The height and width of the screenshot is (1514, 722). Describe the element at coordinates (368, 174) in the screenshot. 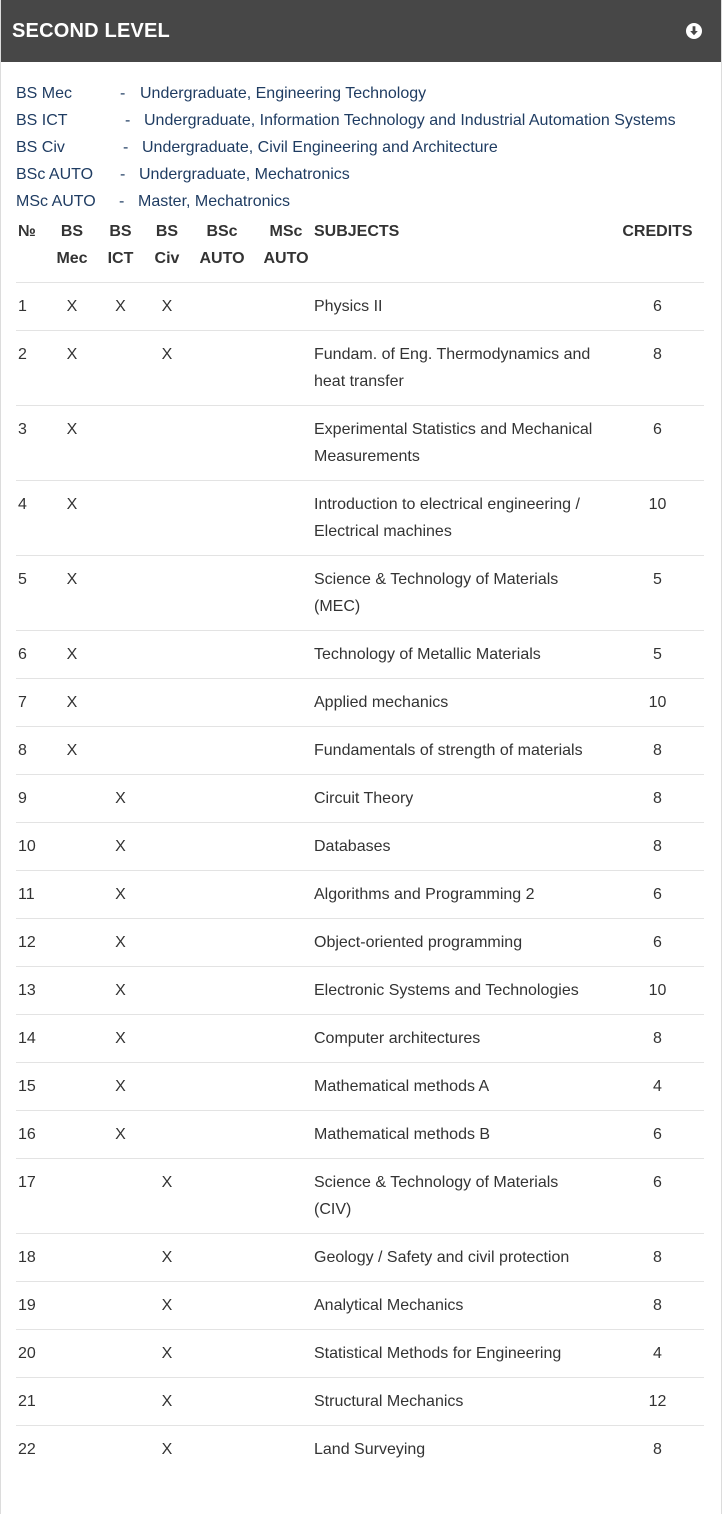

I see `legend-row: BSc AUTO - Undergraduate, Mechatronics` at that location.